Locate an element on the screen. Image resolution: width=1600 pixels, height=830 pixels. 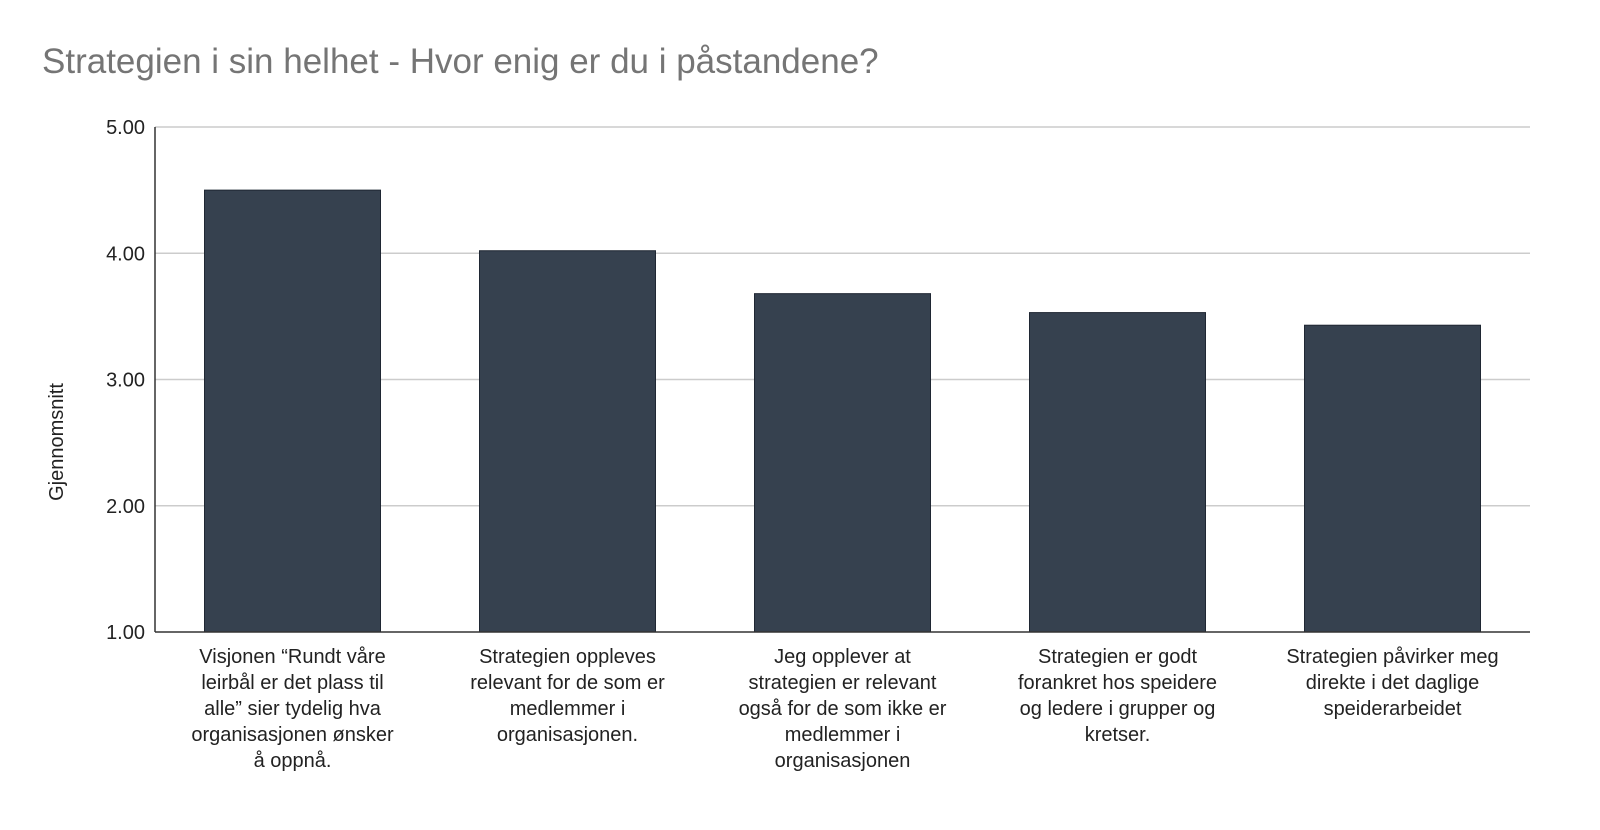
y-tick-labels: 1.00 2.00 3.00 4.00 5.00 is located at coordinates (125, 380).